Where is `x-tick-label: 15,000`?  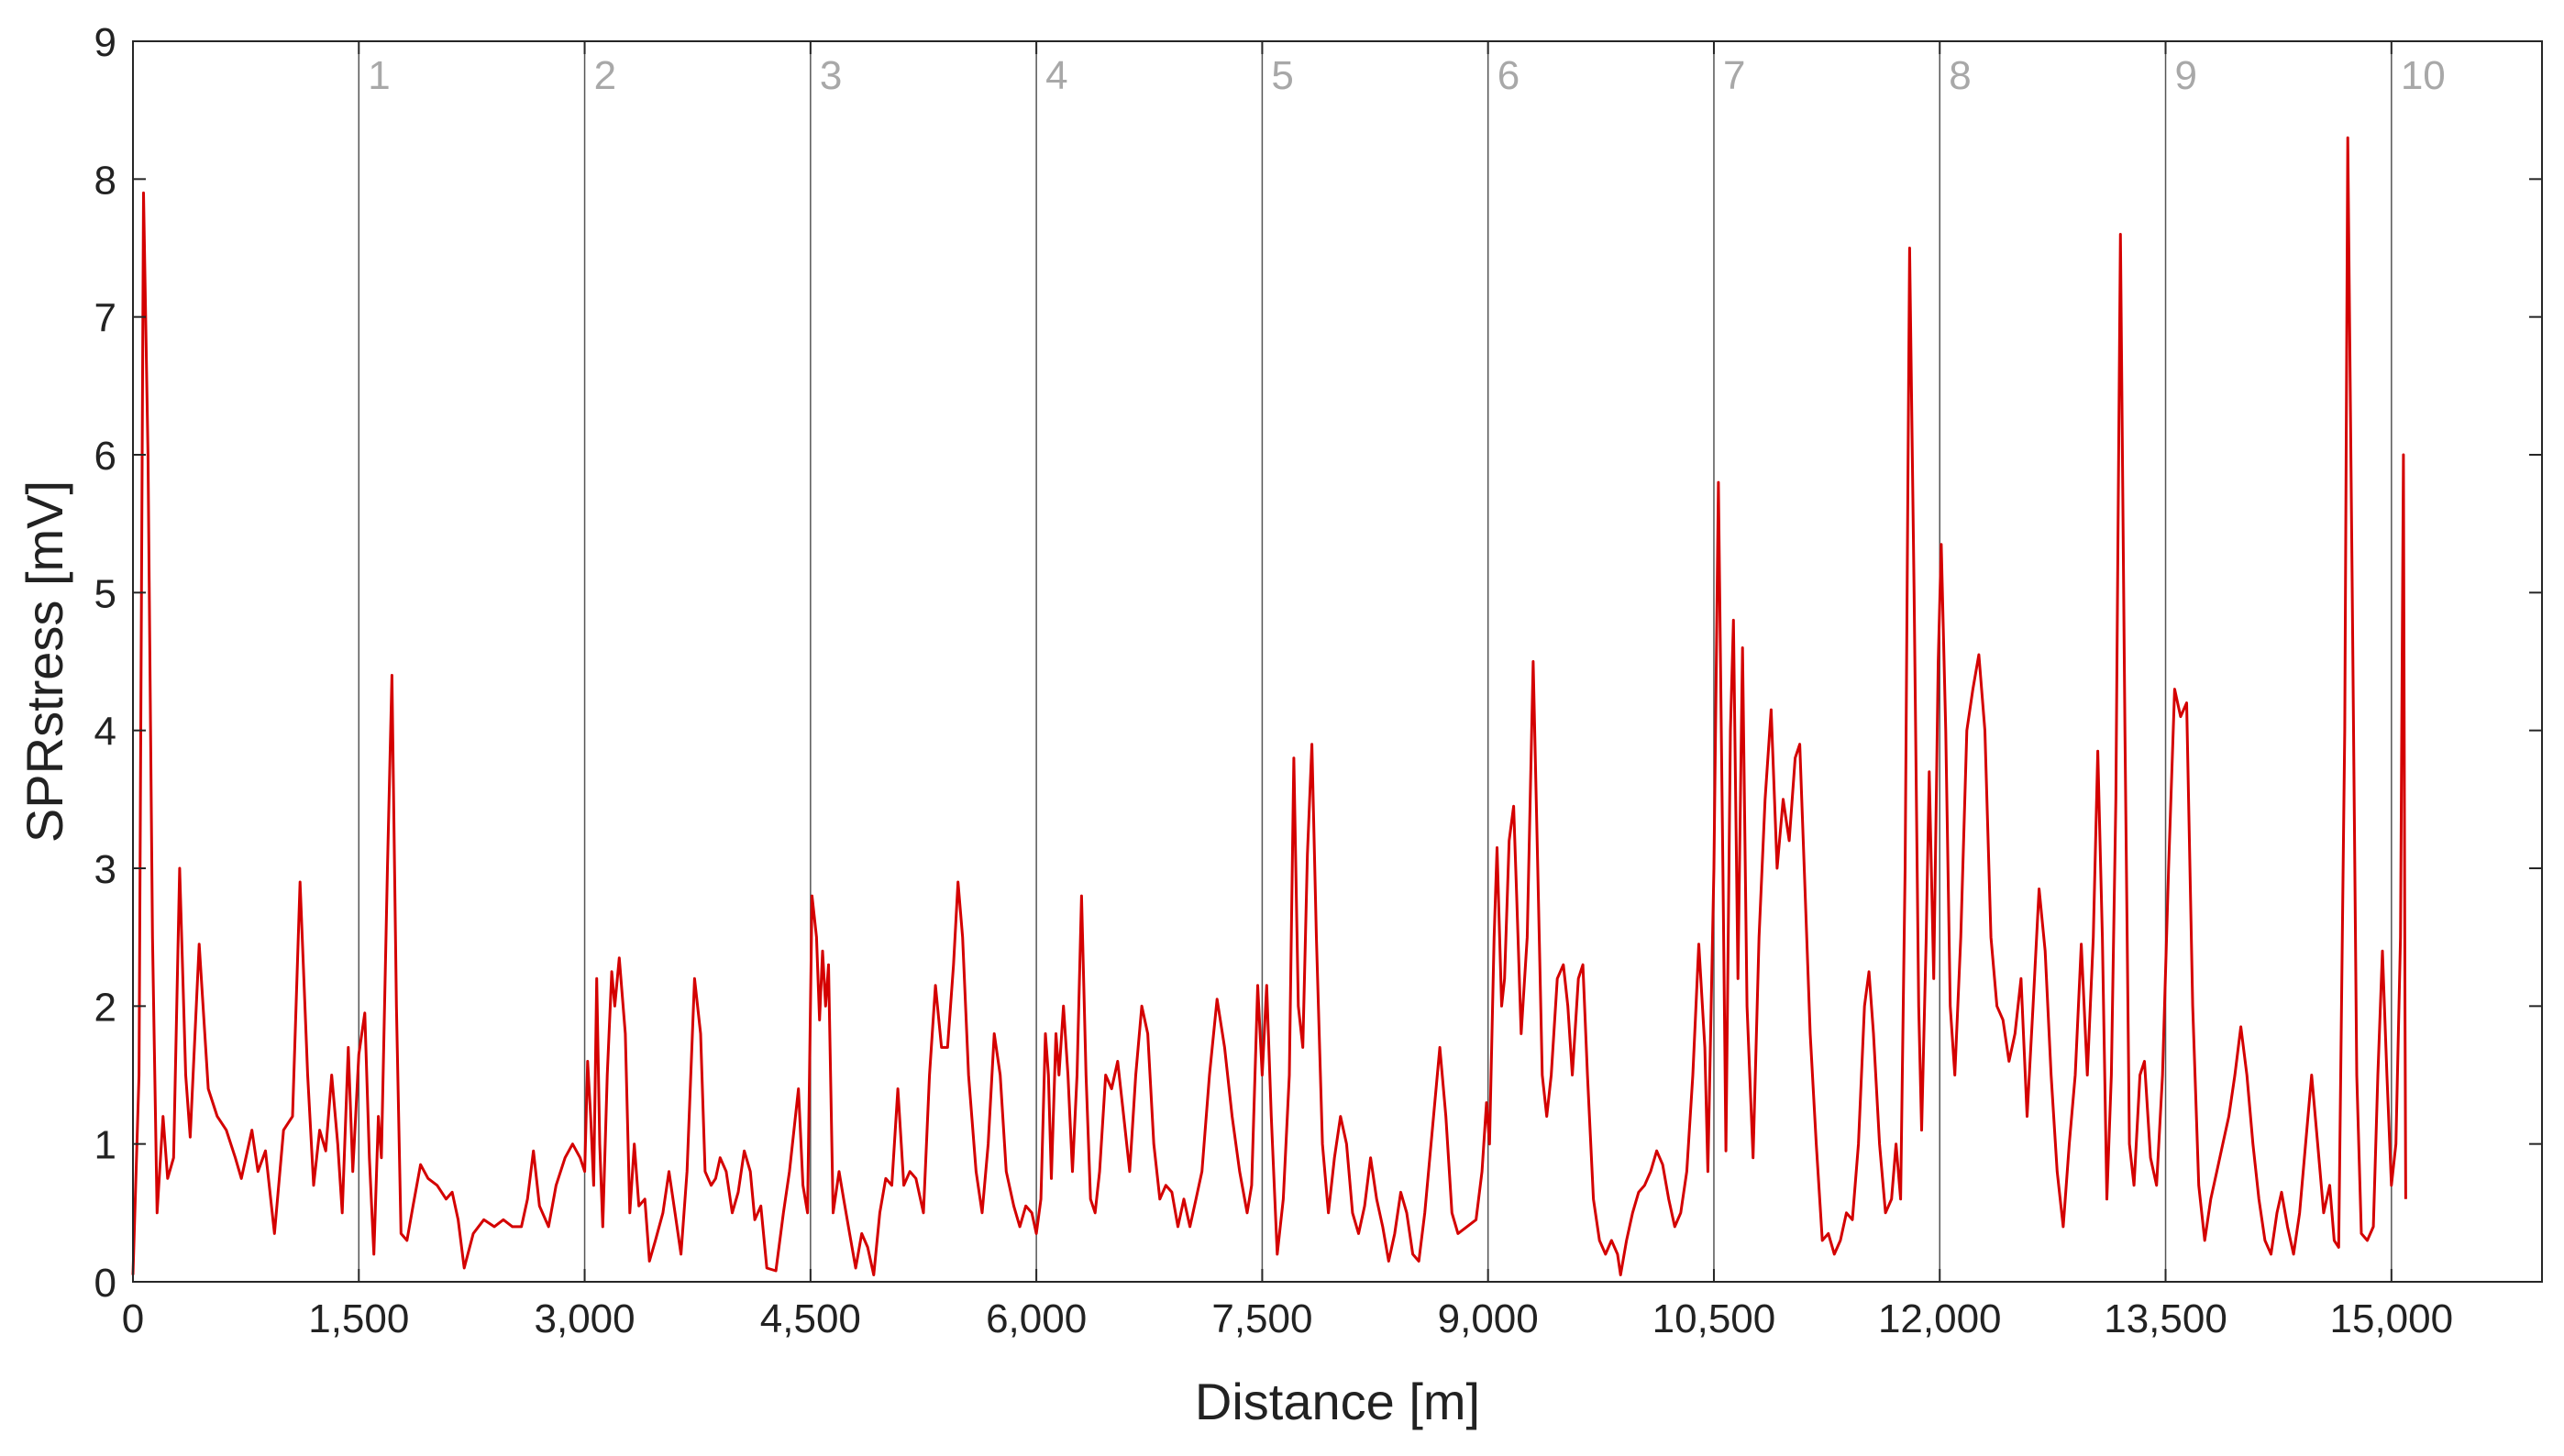 x-tick-label: 15,000 is located at coordinates (2392, 1318).